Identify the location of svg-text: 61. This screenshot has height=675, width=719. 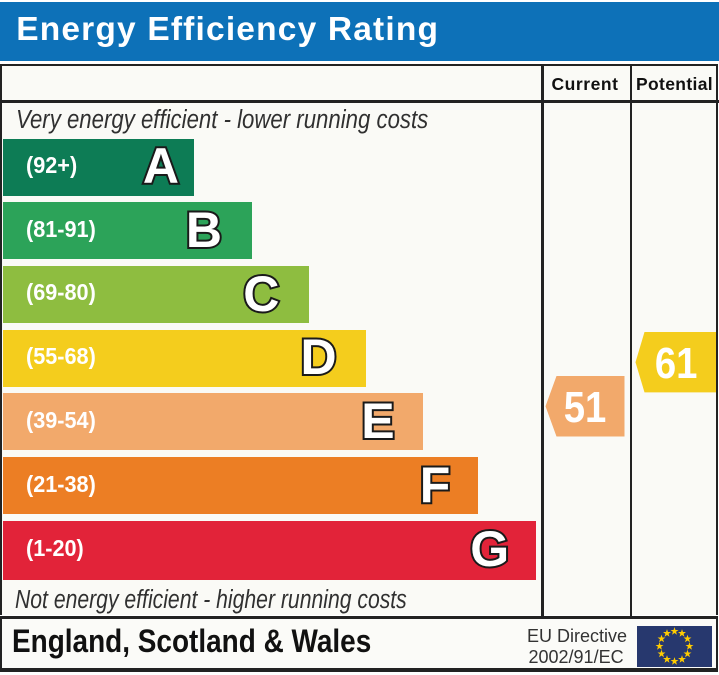
(675, 363).